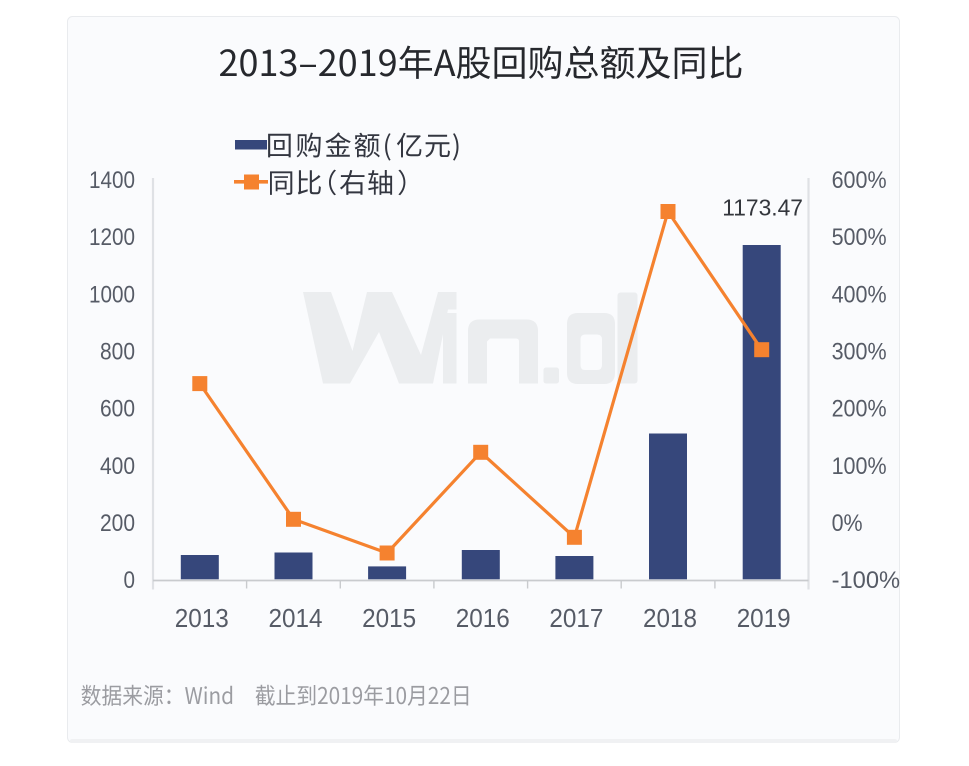 The height and width of the screenshot is (766, 969). I want to click on svg-text: 2013, so click(202, 618).